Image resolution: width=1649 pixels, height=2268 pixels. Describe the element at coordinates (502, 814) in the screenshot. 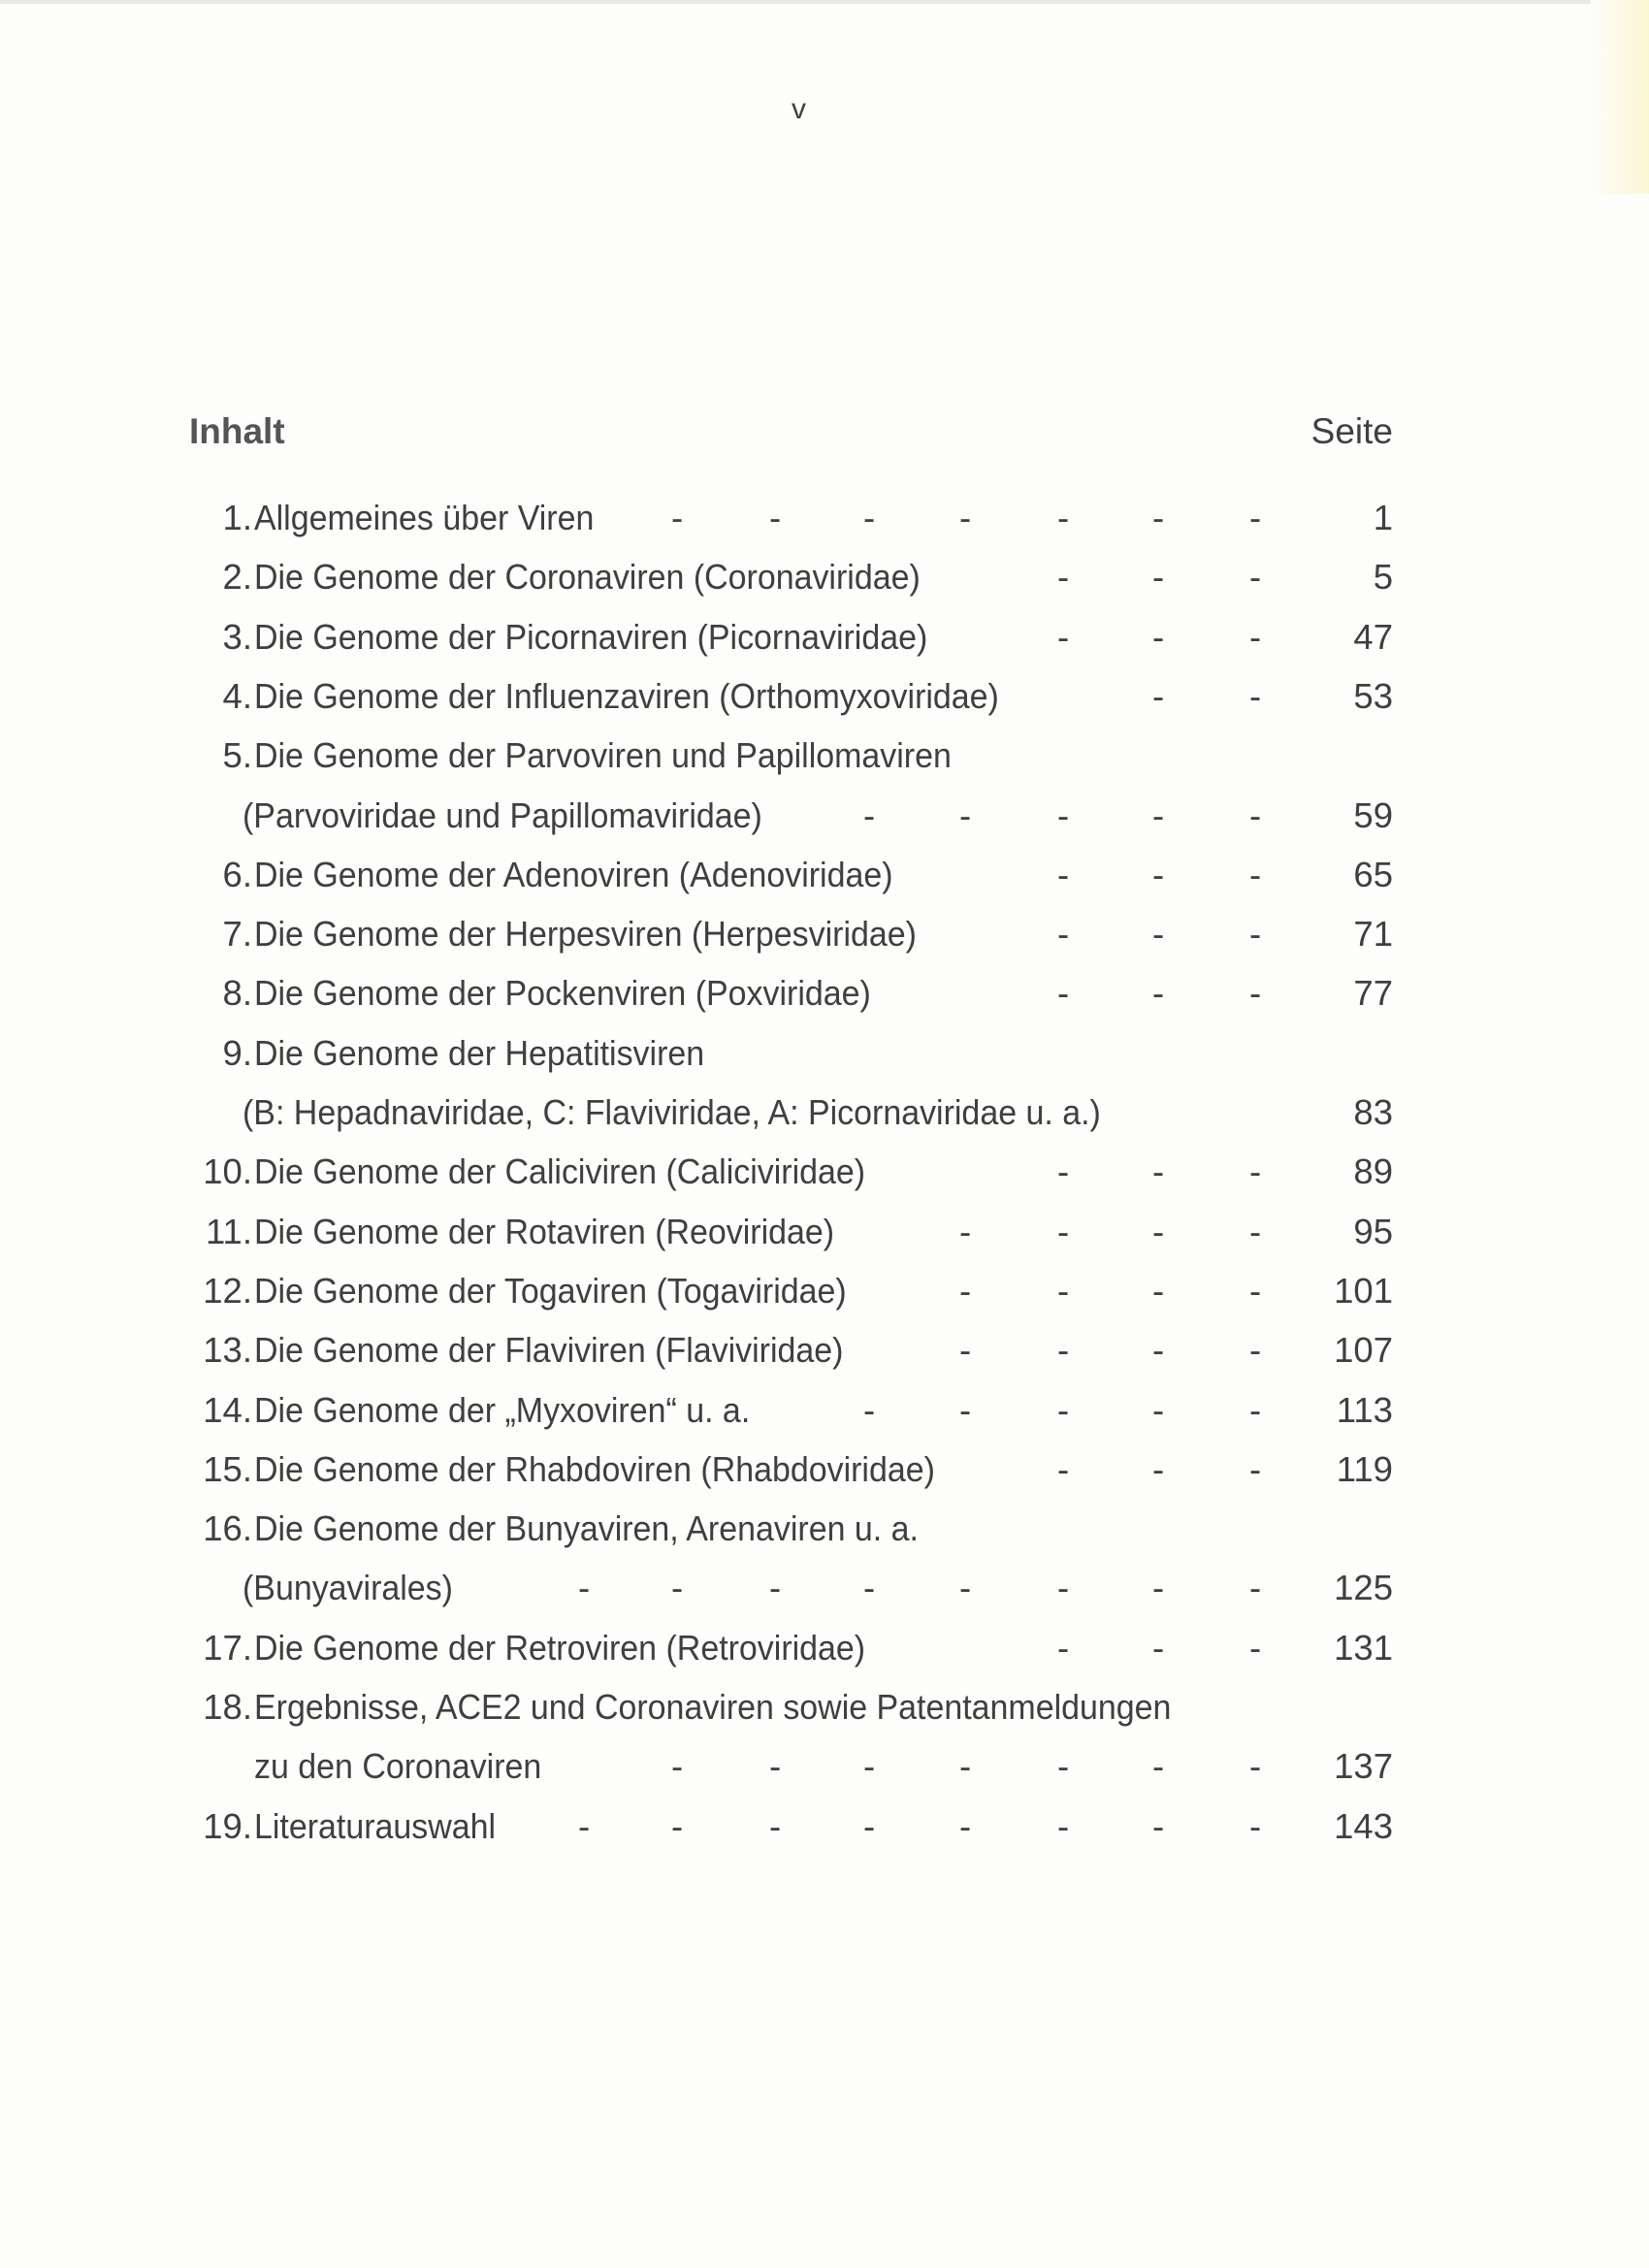

I see `entry-title: (Parvoviridae und Papillomaviridae)` at that location.